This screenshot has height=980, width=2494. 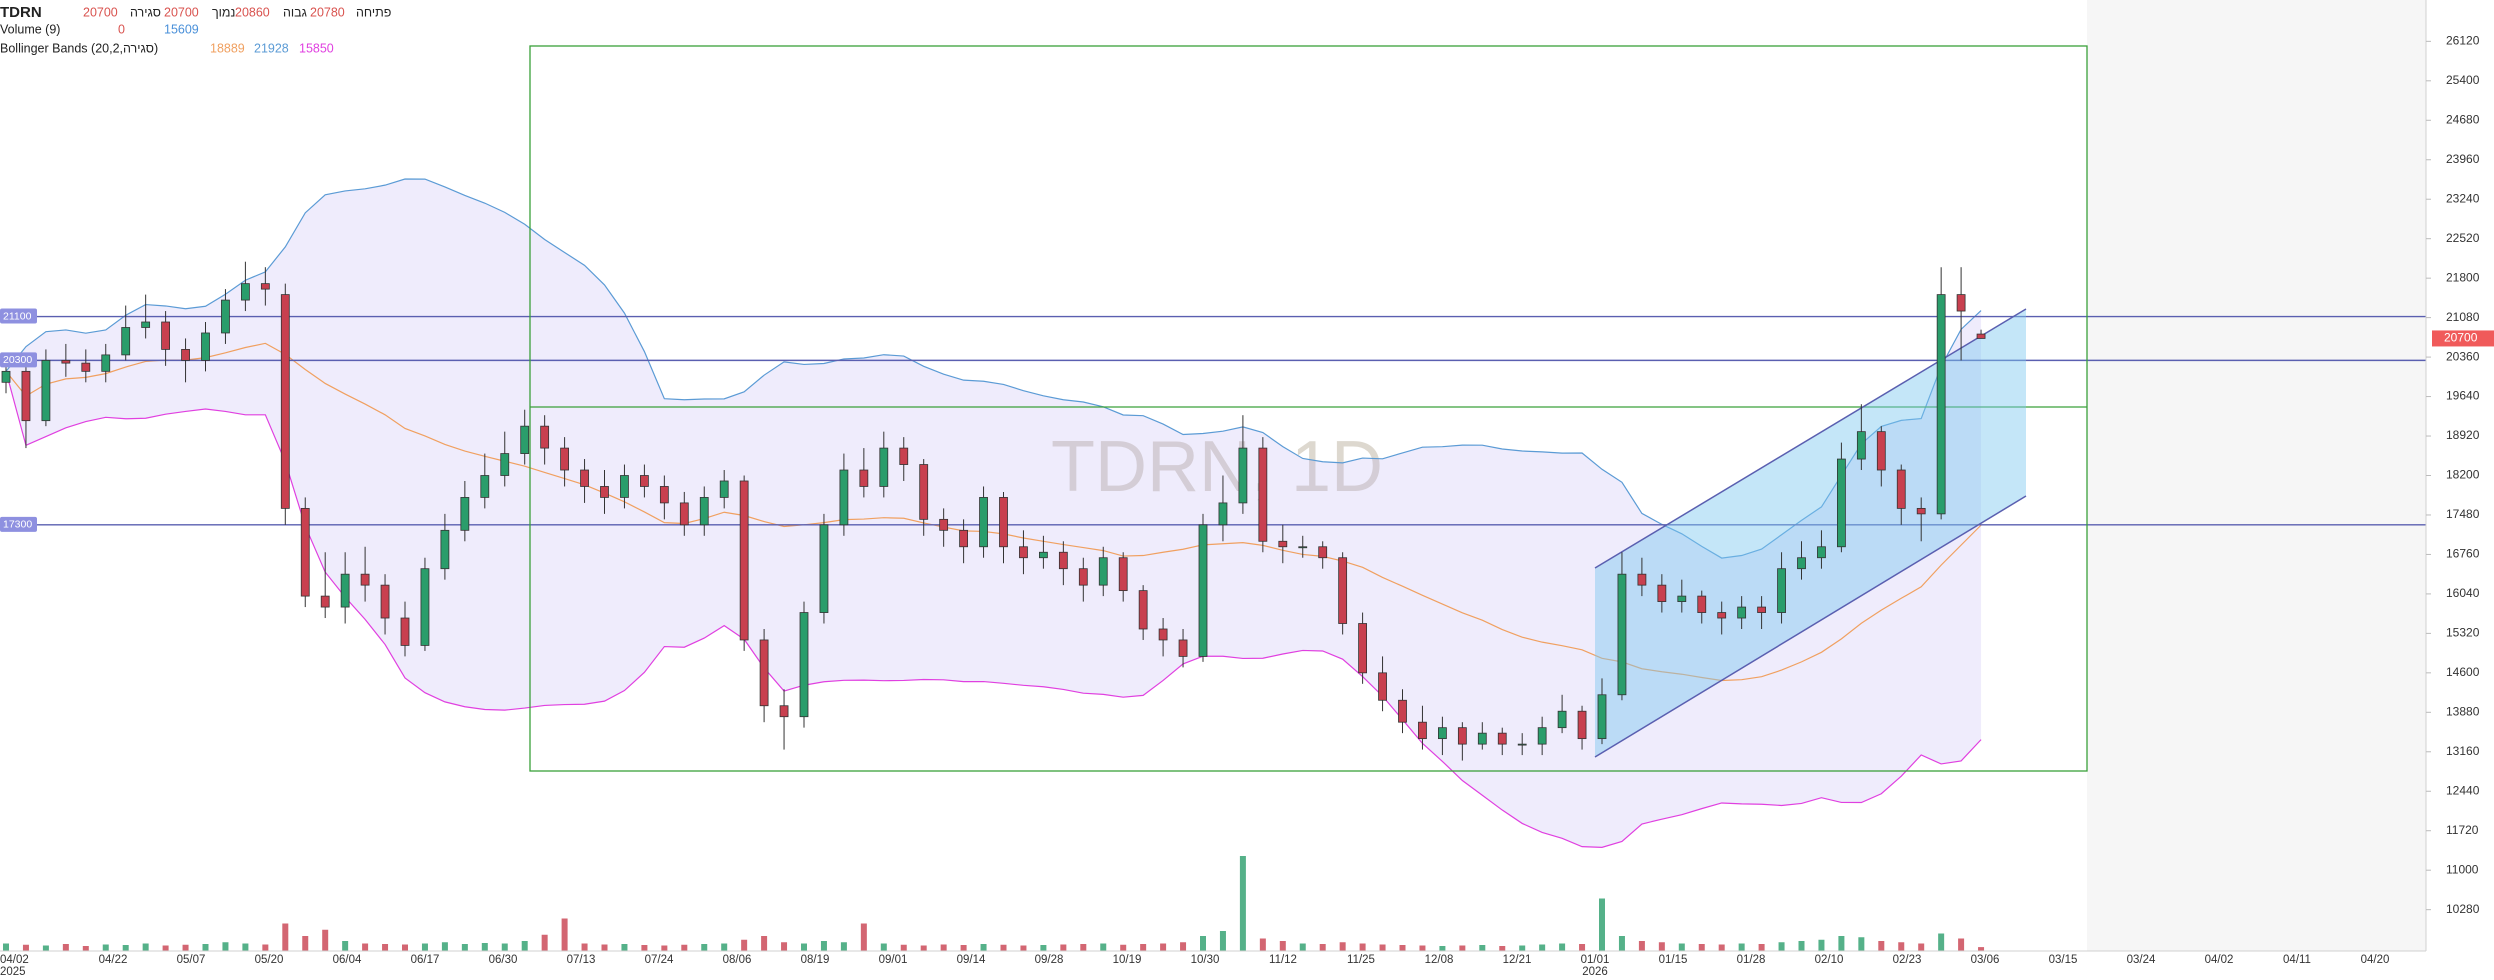 What do you see at coordinates (2463, 119) in the screenshot?
I see `y-tick-label: 24680` at bounding box center [2463, 119].